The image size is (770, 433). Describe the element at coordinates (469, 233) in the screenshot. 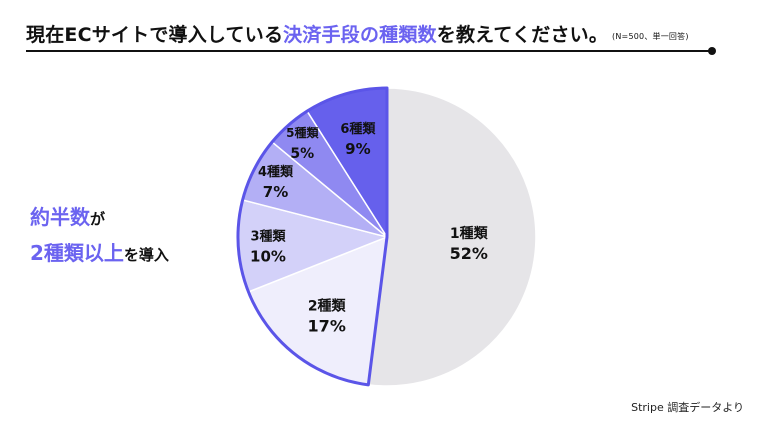

I see `slice-label-1: 1種類` at that location.